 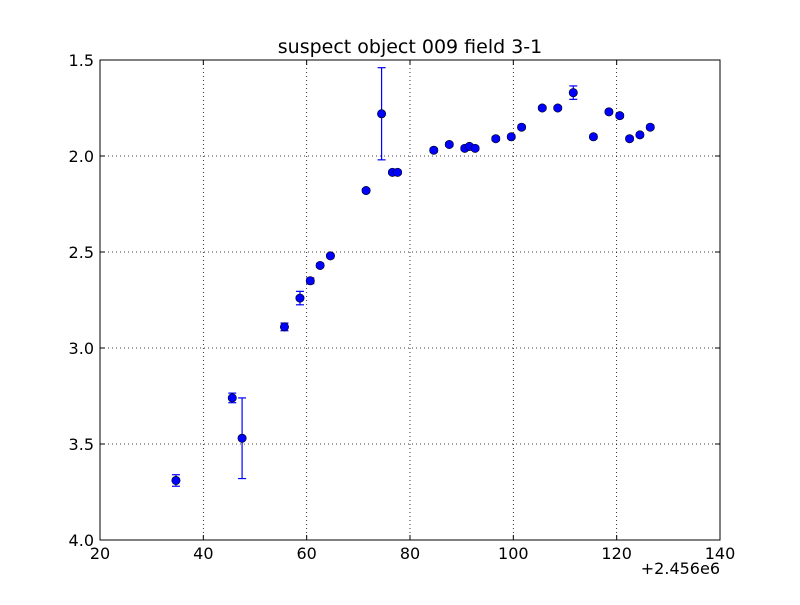 What do you see at coordinates (616, 553) in the screenshot?
I see `x-tick-label: 120` at bounding box center [616, 553].